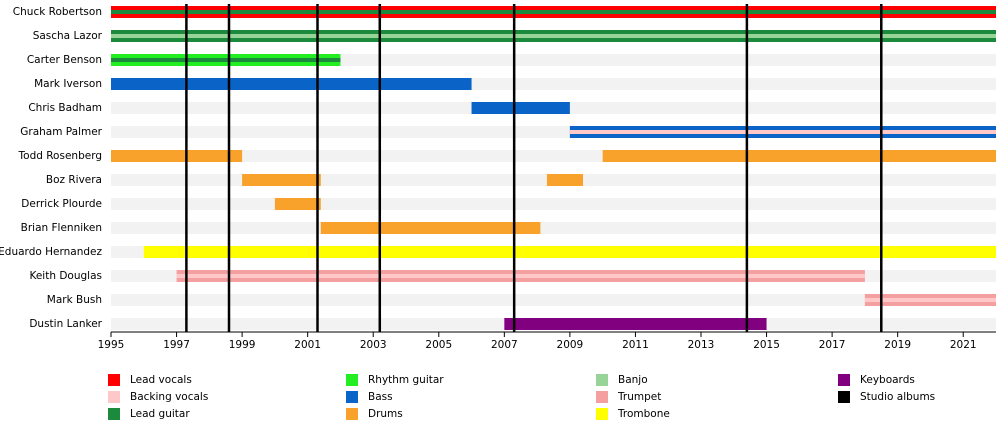 This screenshot has height=425, width=1005. What do you see at coordinates (68, 84) in the screenshot?
I see `member-name: Mark Iverson` at bounding box center [68, 84].